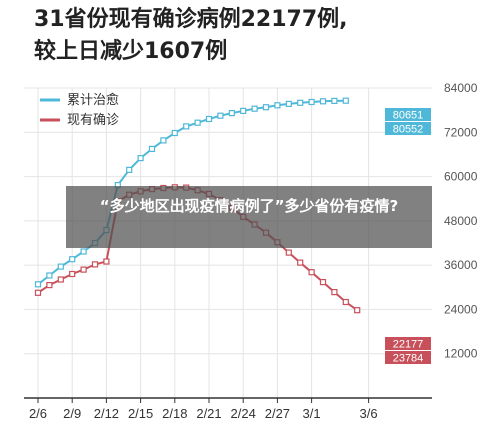 The width and height of the screenshot is (500, 433). What do you see at coordinates (140, 413) in the screenshot?
I see `x-tick-label: 2/15` at bounding box center [140, 413].